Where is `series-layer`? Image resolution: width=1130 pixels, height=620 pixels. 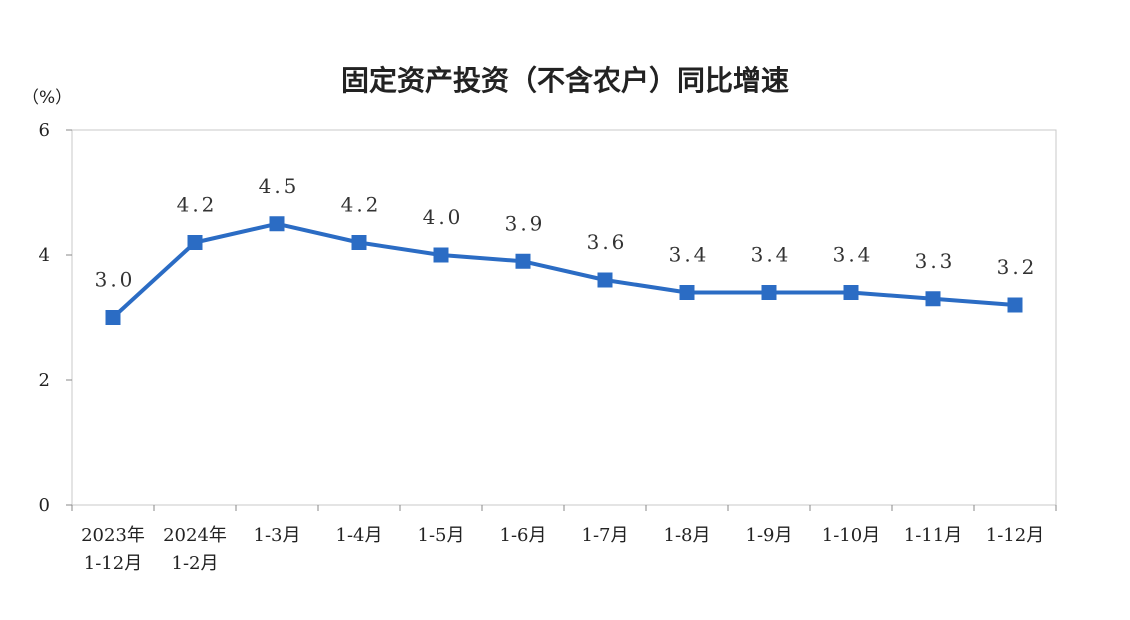
series-layer is located at coordinates (564, 270).